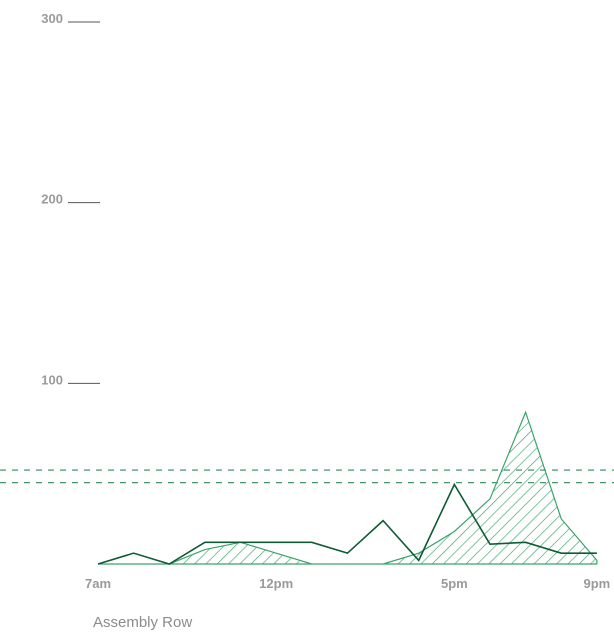 This screenshot has height=635, width=614. I want to click on y-tick-label-100: 100, so click(52, 379).